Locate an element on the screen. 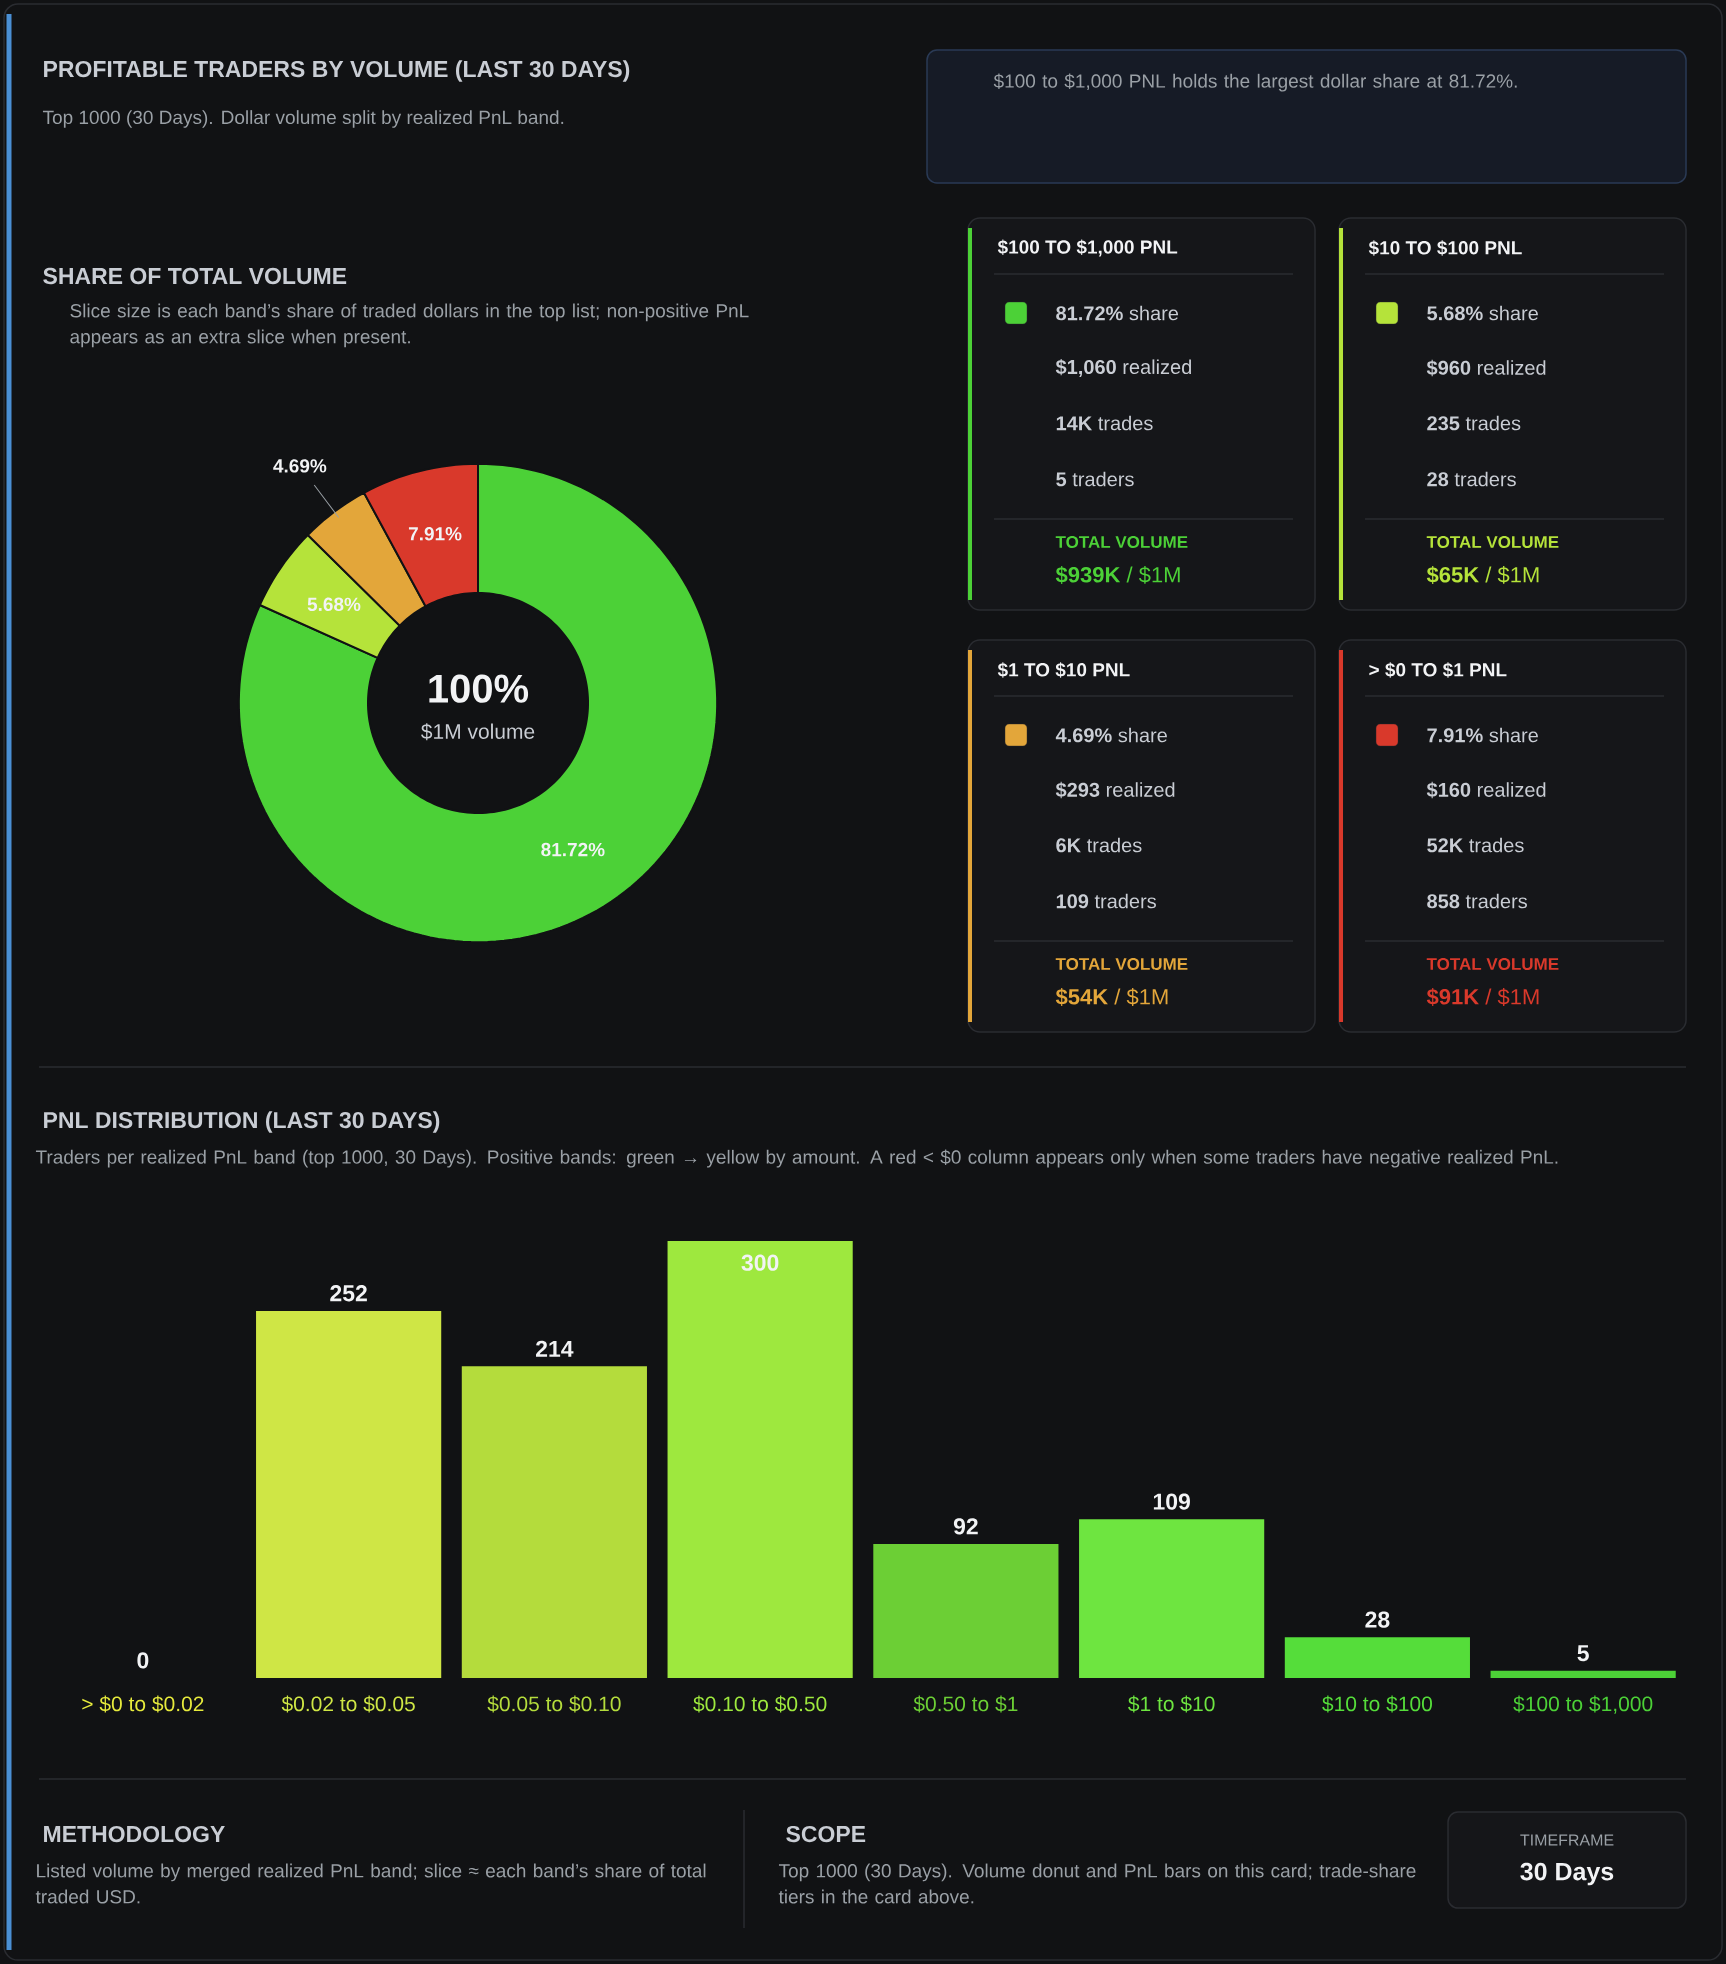  text: $1,060 realized is located at coordinates (1123, 368).